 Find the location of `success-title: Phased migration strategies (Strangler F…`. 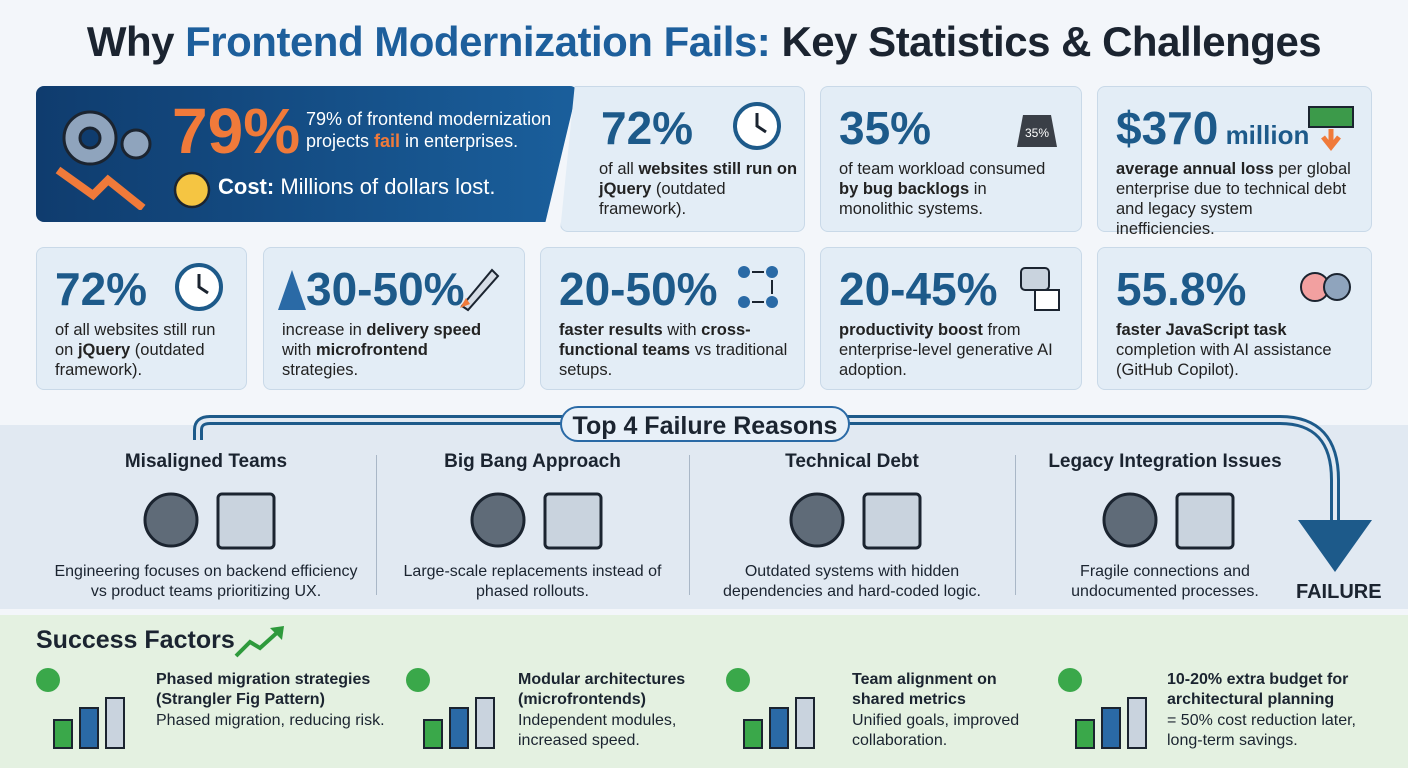

success-title: Phased migration strategies (Strangler F… is located at coordinates (263, 689).